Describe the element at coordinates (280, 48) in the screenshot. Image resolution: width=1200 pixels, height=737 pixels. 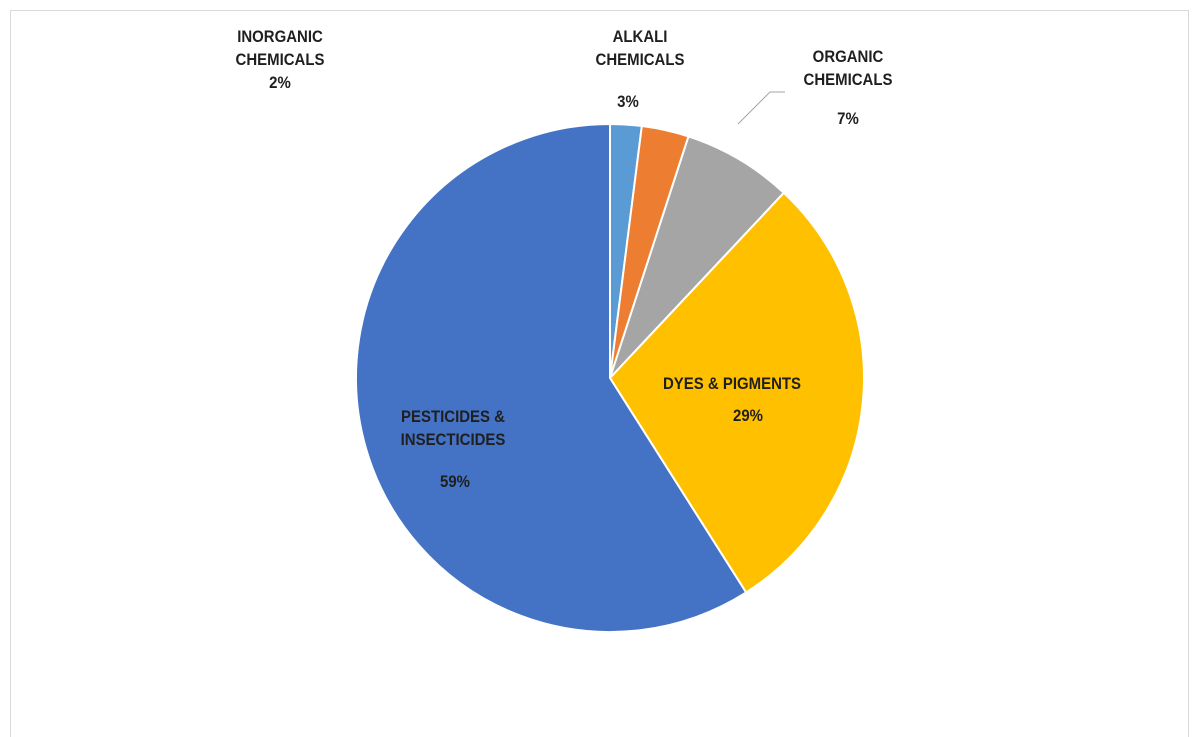
I see `category-label: INORGANIC CHEMICALS` at that location.